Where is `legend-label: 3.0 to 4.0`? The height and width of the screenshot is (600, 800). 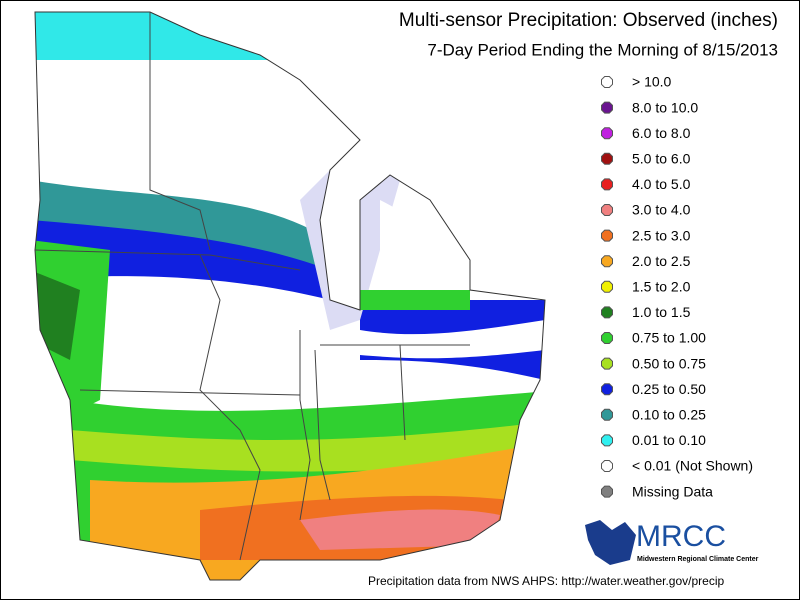
legend-label: 3.0 to 4.0 is located at coordinates (661, 210).